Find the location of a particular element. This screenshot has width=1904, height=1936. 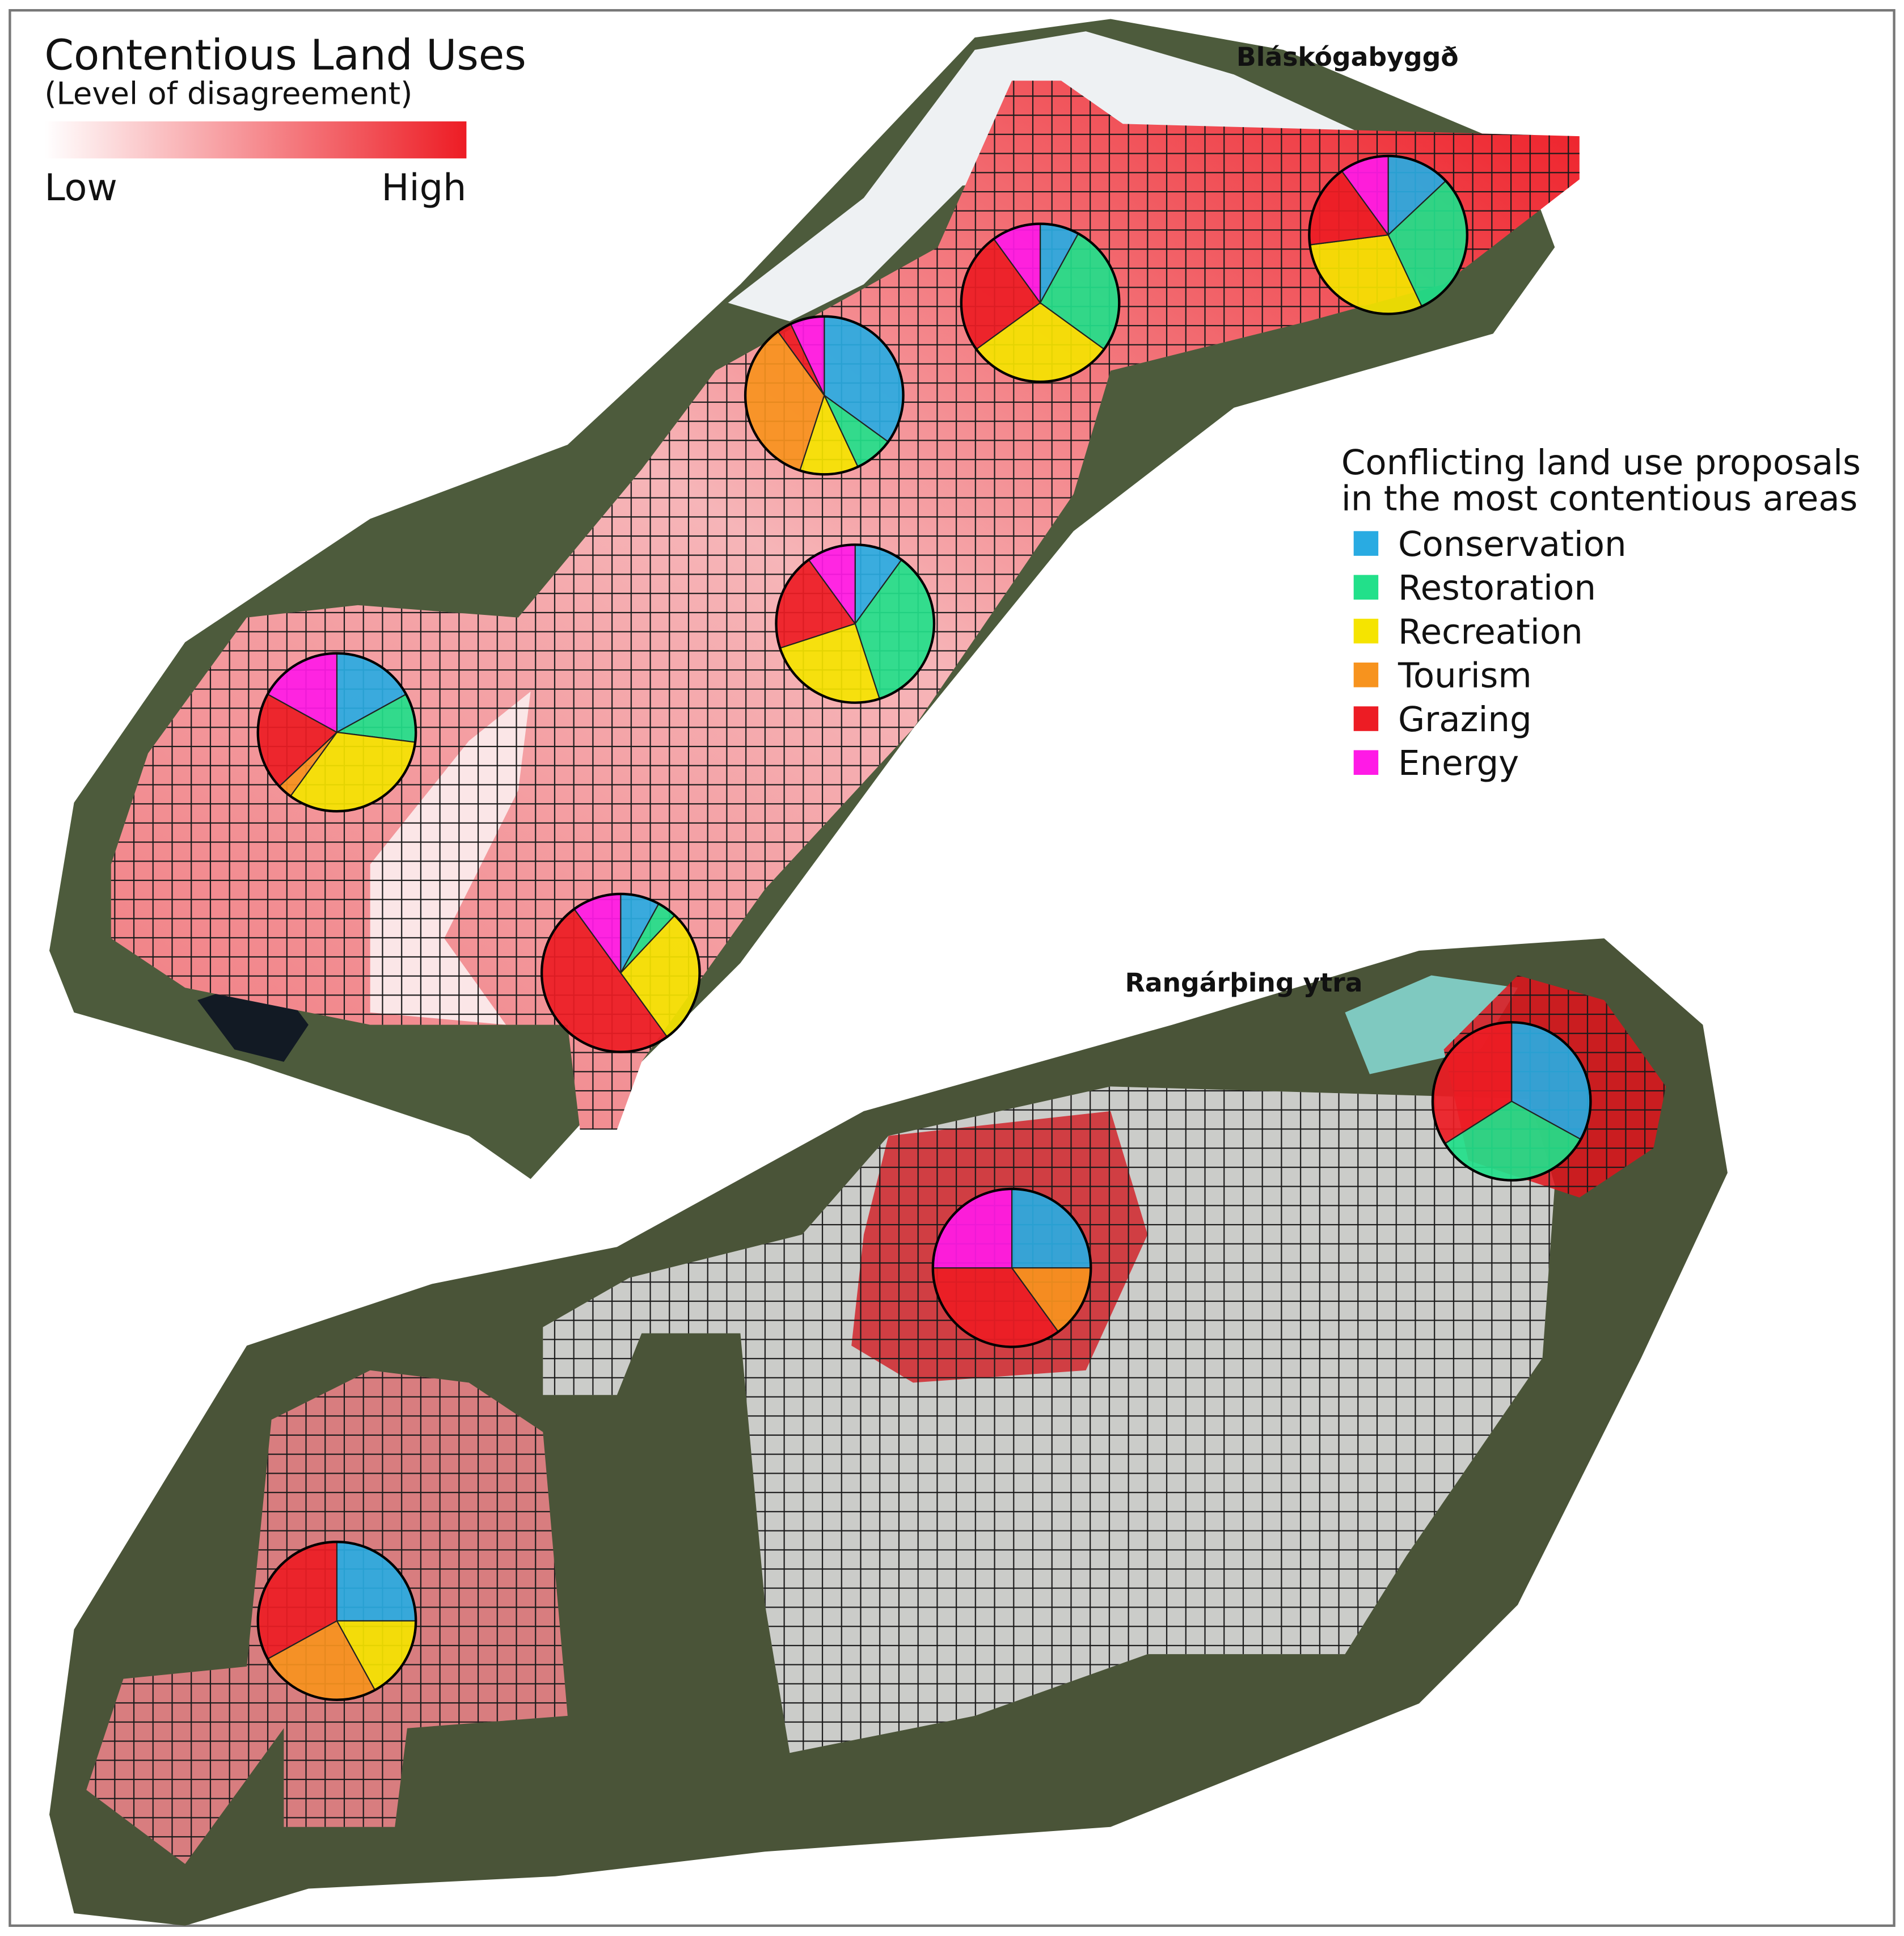

legend-low: Low is located at coordinates (80, 187).